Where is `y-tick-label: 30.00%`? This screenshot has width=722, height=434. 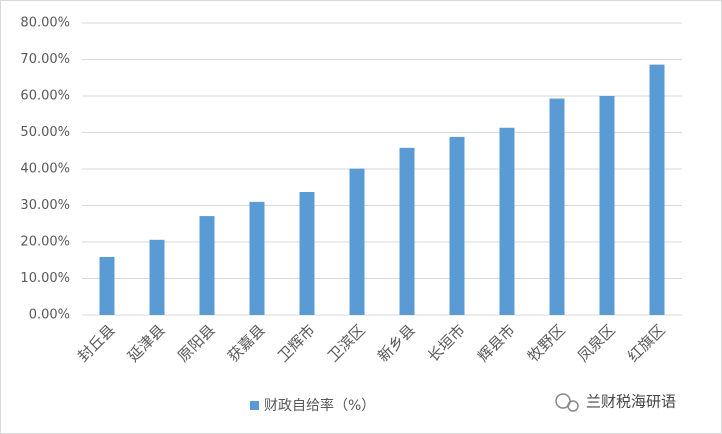 y-tick-label: 30.00% is located at coordinates (45, 205).